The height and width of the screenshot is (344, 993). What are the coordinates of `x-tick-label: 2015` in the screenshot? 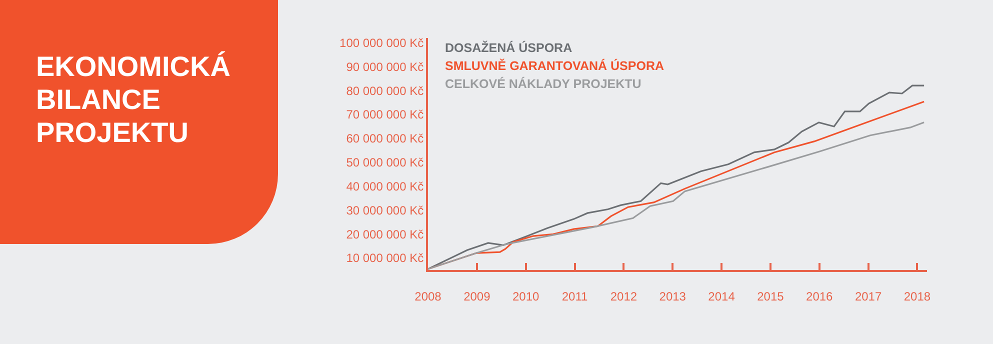 It's located at (770, 296).